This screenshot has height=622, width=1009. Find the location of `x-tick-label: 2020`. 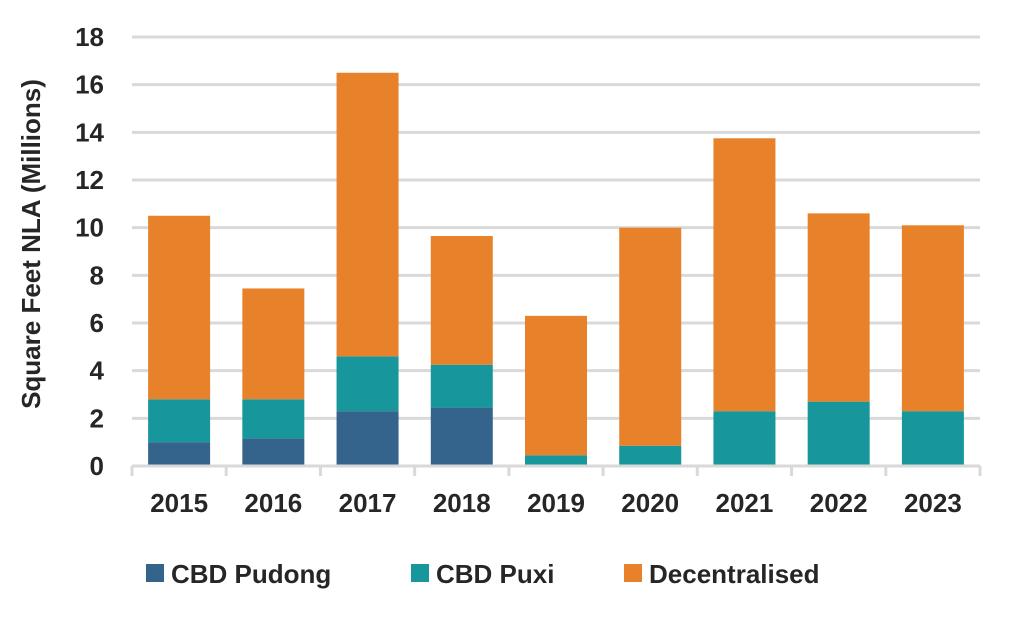

x-tick-label: 2020 is located at coordinates (650, 503).